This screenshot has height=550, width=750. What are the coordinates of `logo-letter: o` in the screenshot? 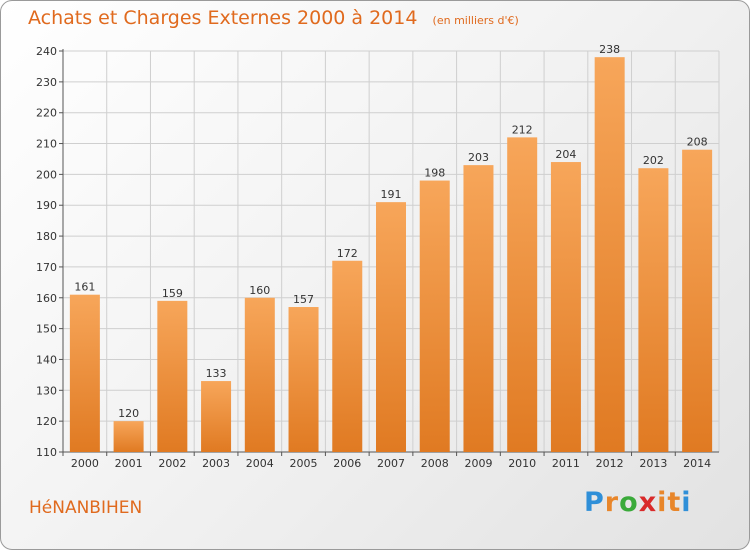 It's located at (629, 502).